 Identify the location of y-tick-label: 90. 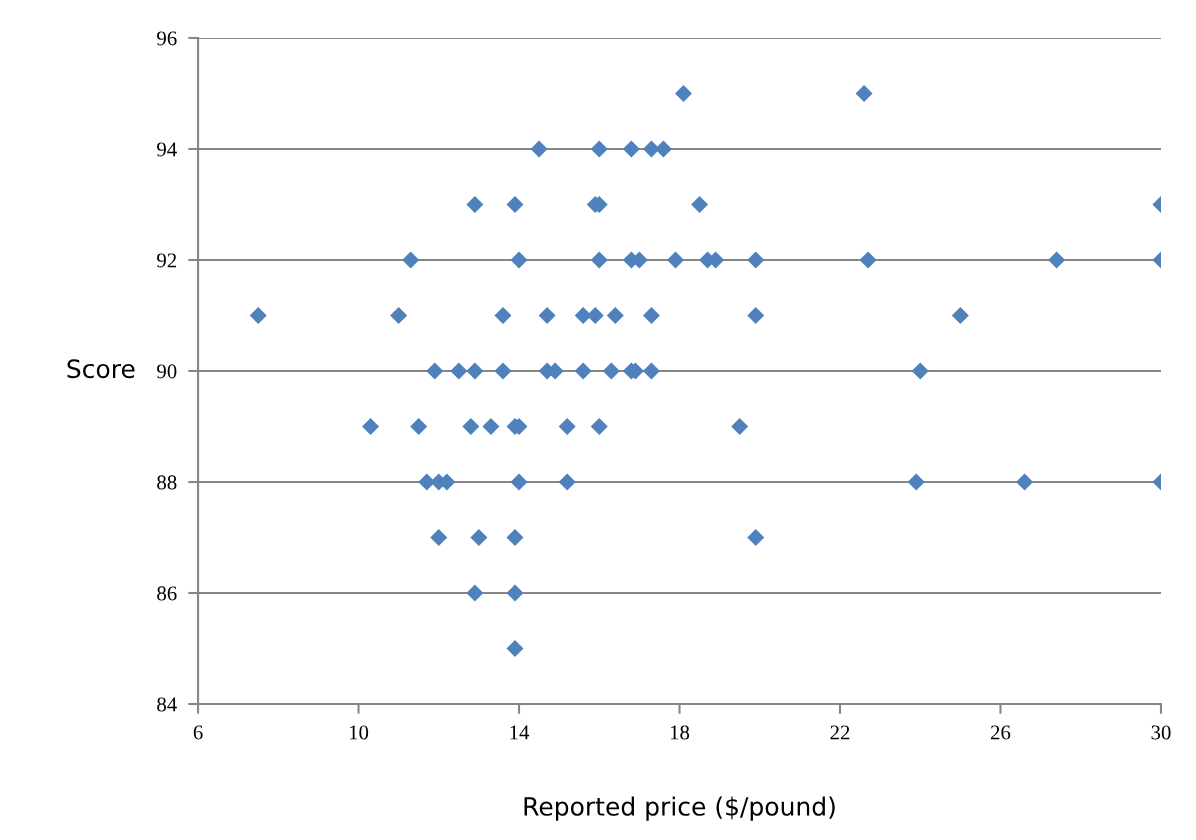
(167, 371).